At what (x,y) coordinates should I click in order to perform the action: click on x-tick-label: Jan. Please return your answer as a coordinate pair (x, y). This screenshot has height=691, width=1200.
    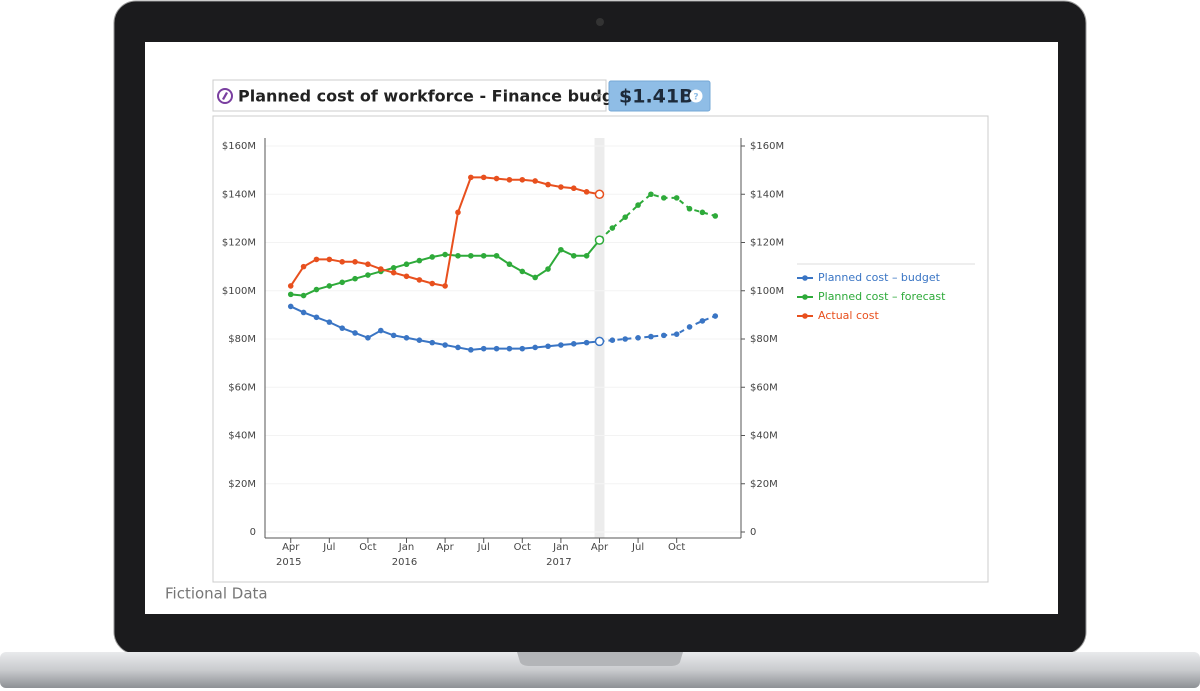
    Looking at the image, I should click on (560, 547).